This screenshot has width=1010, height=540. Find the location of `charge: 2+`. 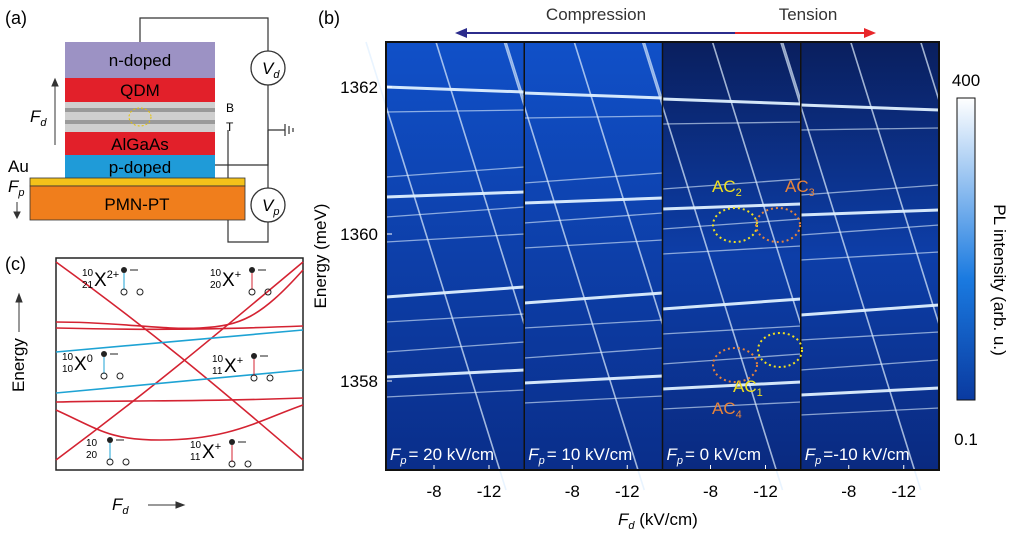

charge: 2+ is located at coordinates (113, 275).